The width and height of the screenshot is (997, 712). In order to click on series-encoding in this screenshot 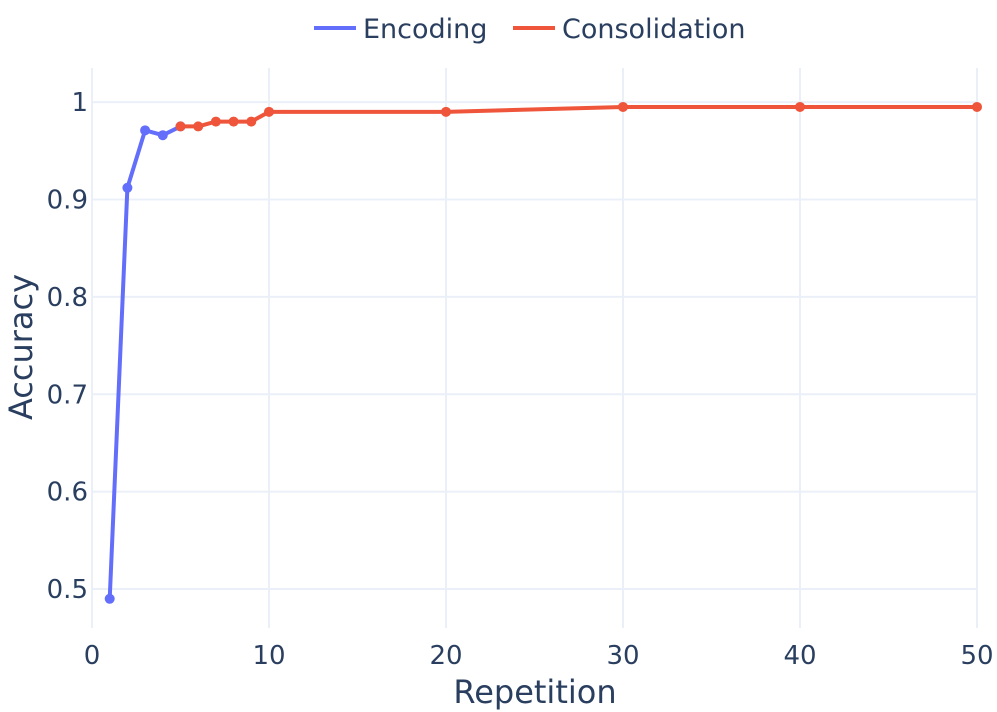, I will do `click(145, 362)`.